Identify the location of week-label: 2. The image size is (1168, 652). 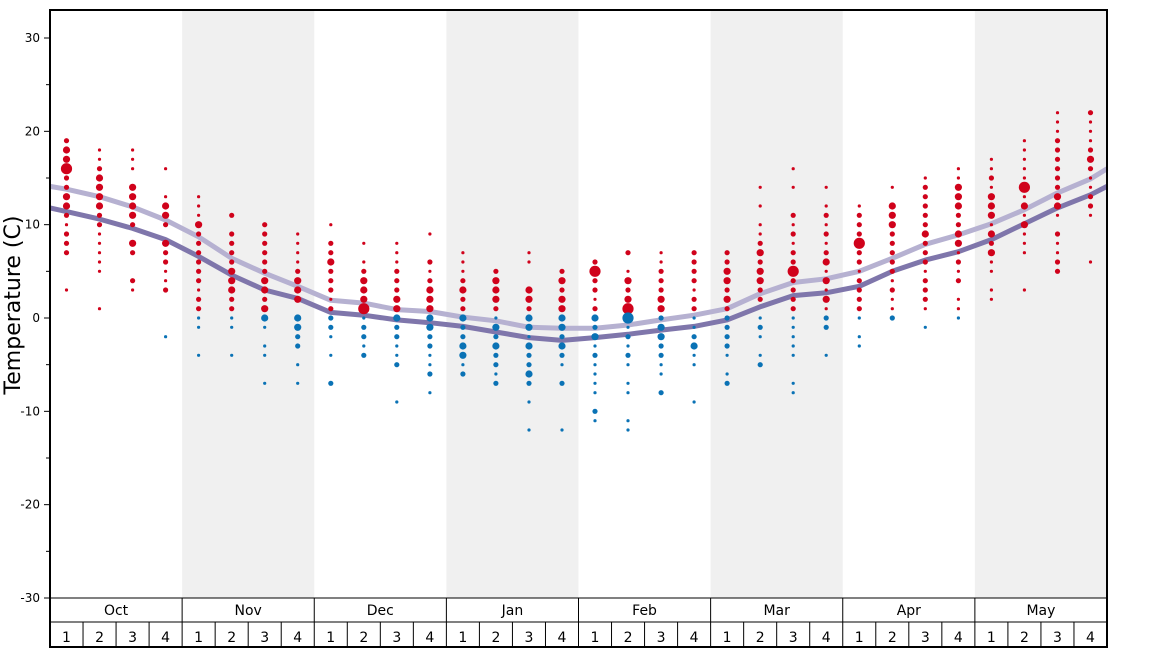
(760, 638).